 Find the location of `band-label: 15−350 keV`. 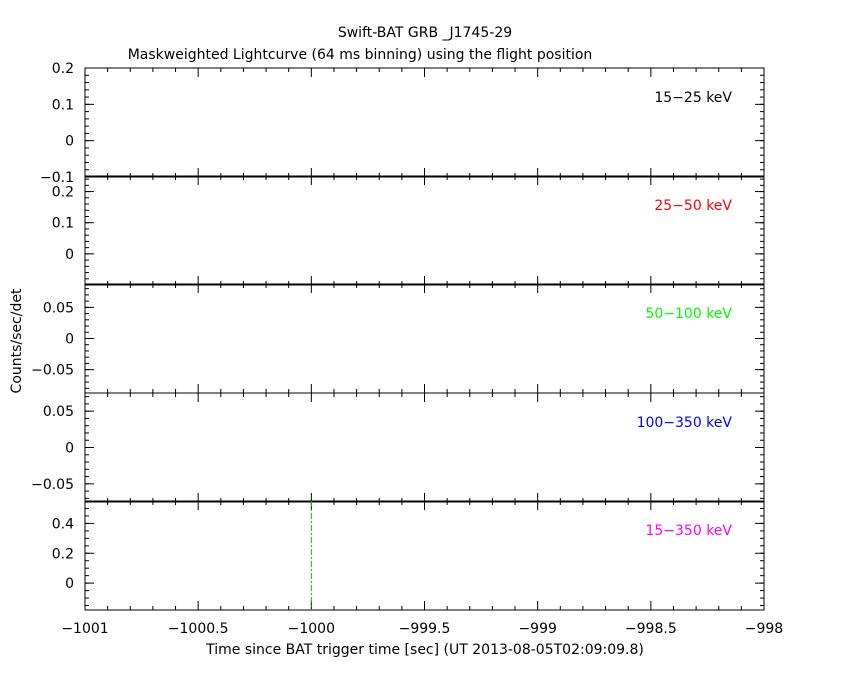

band-label: 15−350 keV is located at coordinates (688, 531).